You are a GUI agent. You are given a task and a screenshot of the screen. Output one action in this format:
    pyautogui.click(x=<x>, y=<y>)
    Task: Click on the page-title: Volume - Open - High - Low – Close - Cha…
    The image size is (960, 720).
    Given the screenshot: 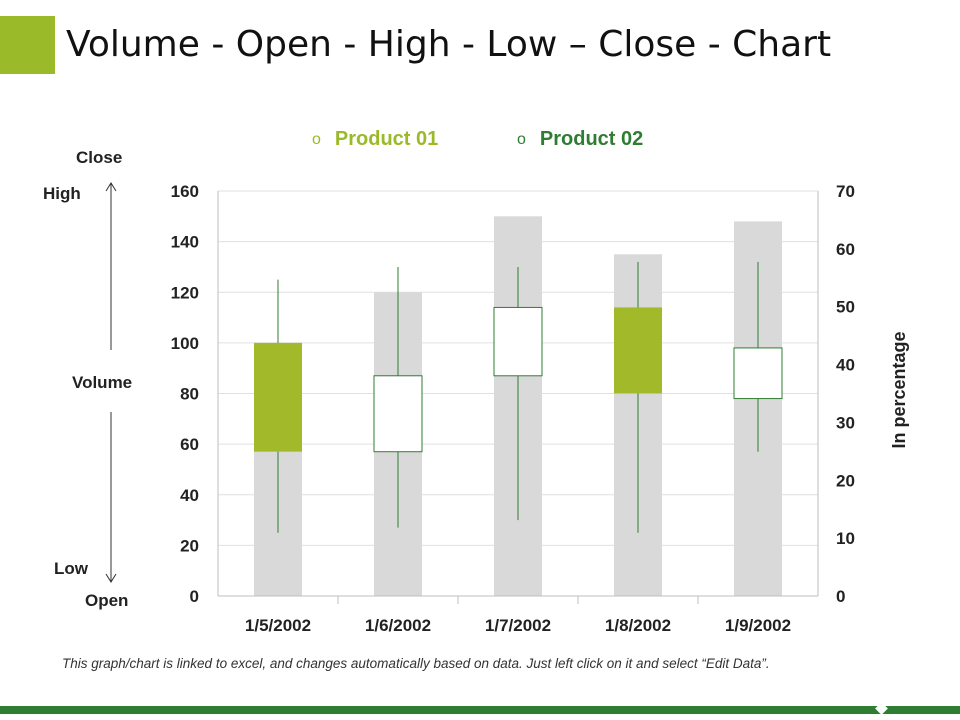 What is the action you would take?
    pyautogui.click(x=449, y=44)
    